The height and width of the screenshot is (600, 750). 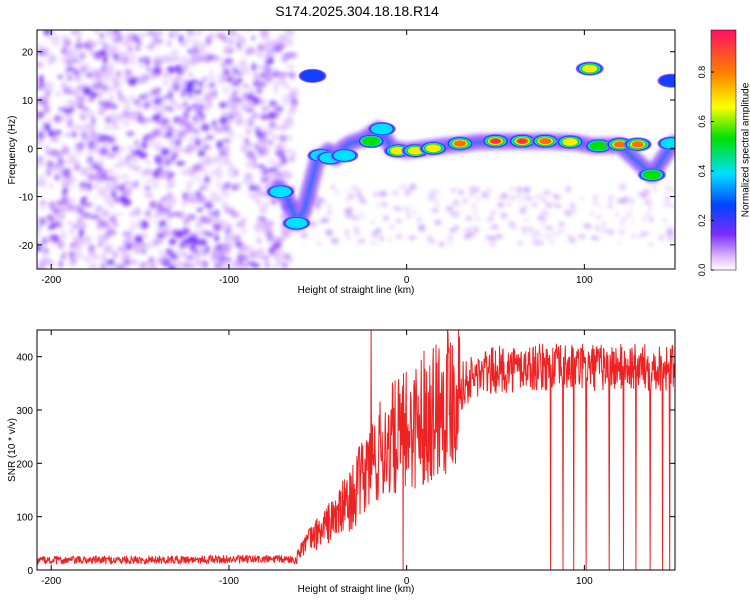 What do you see at coordinates (371, 141) in the screenshot?
I see `signal-feature` at bounding box center [371, 141].